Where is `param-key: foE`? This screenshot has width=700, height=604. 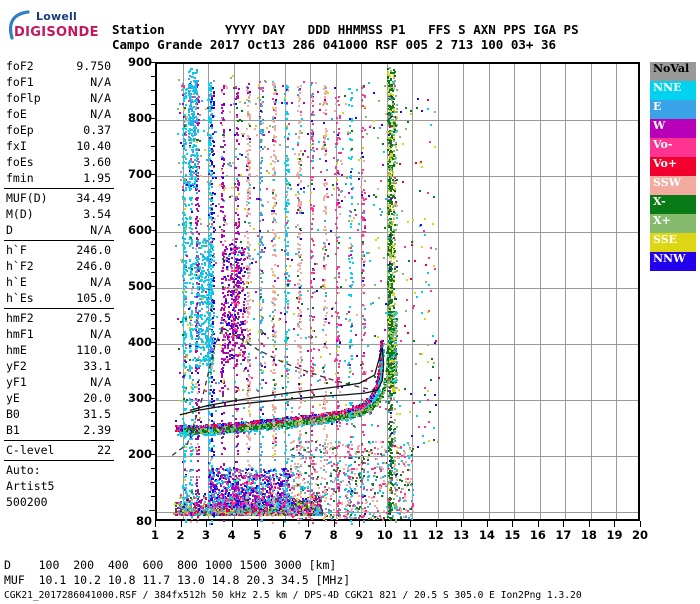
param-key: foE is located at coordinates (15, 114).